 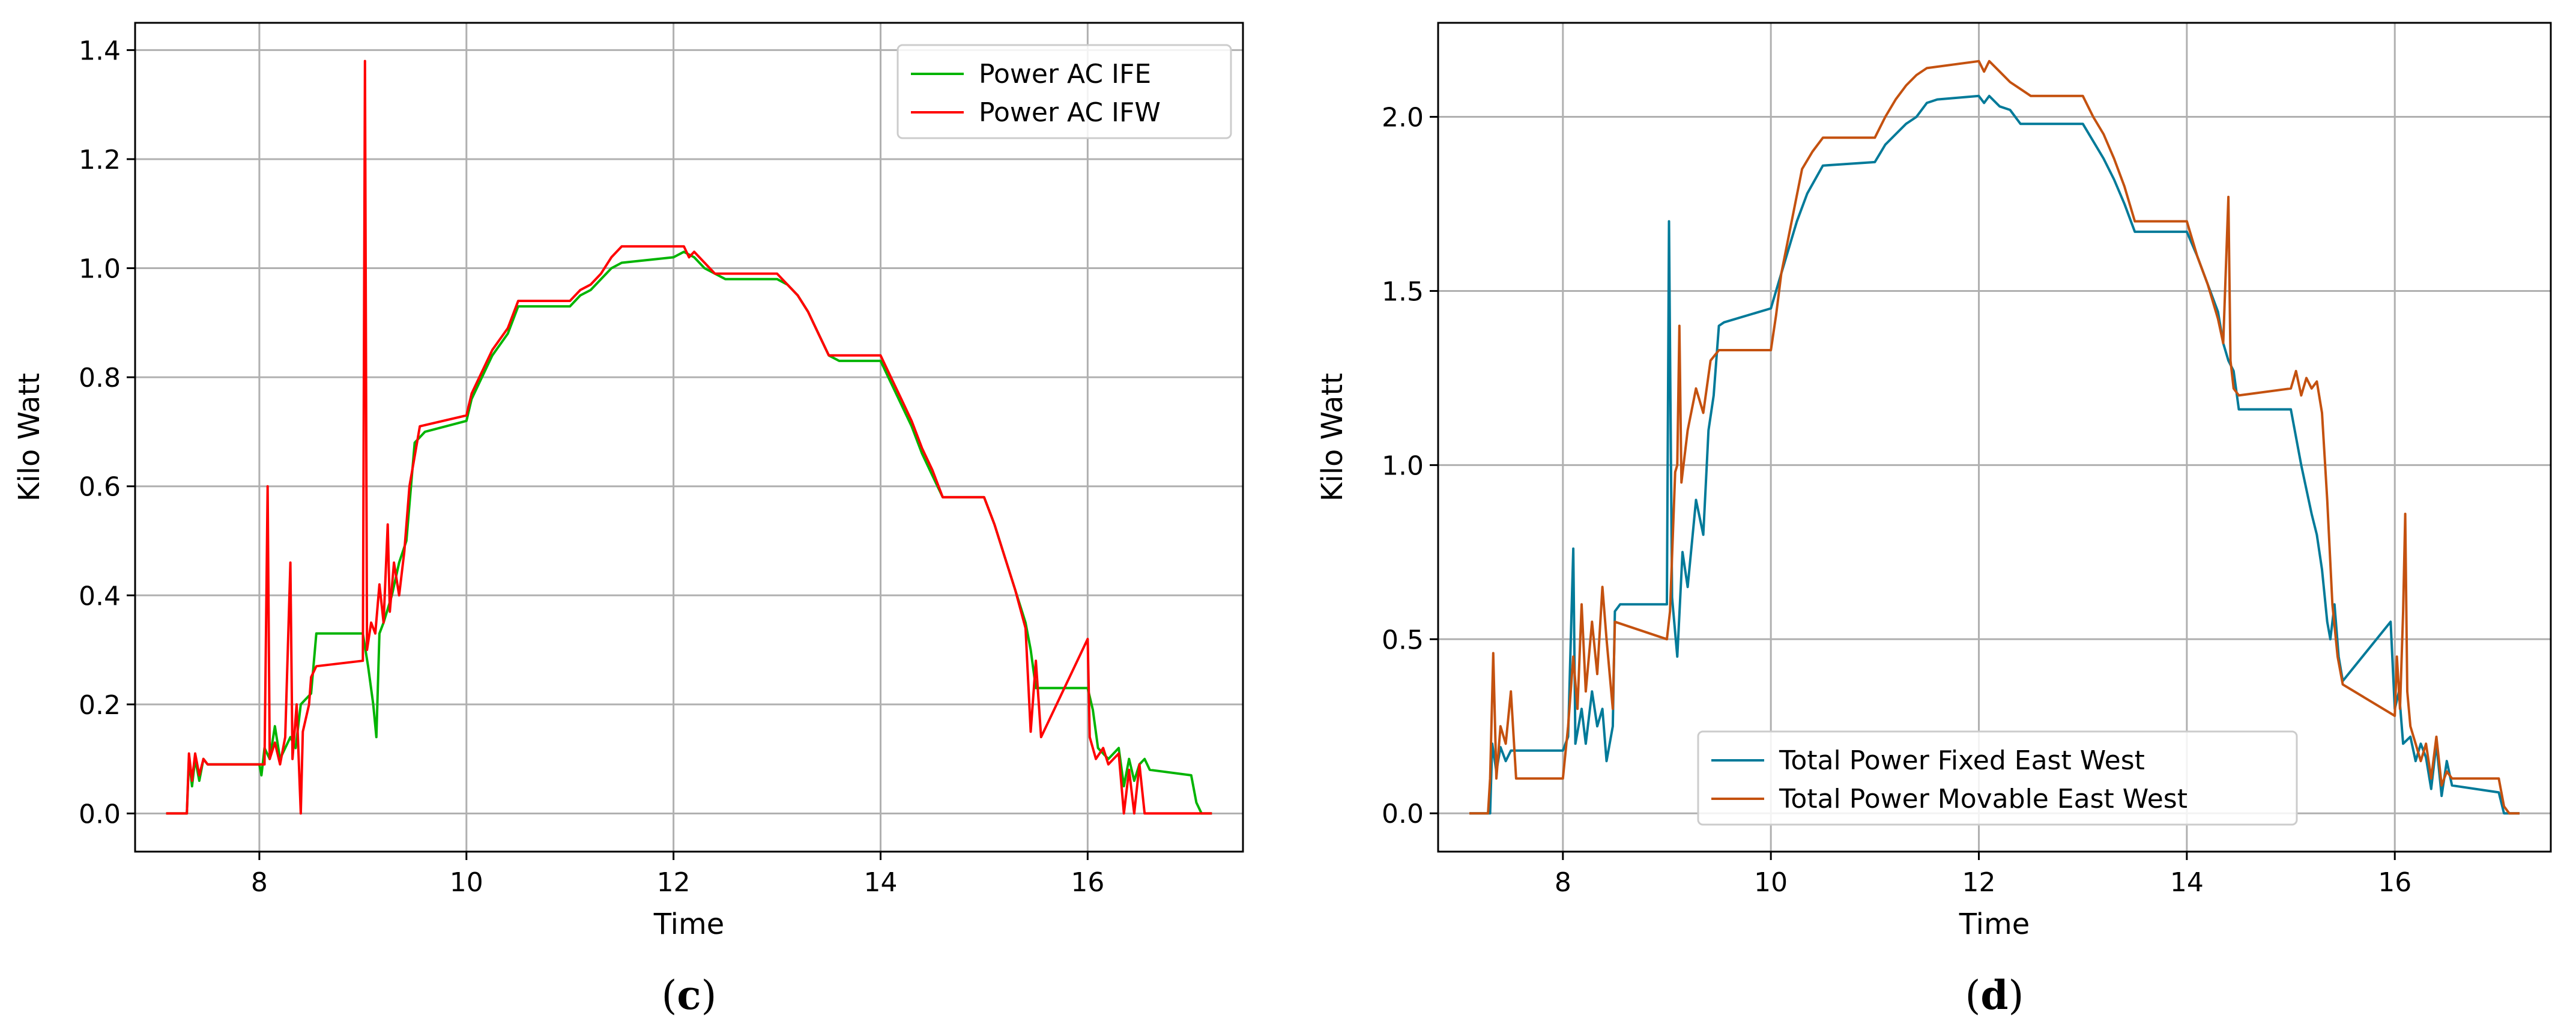 I want to click on panel-caption: (c), so click(x=690, y=995).